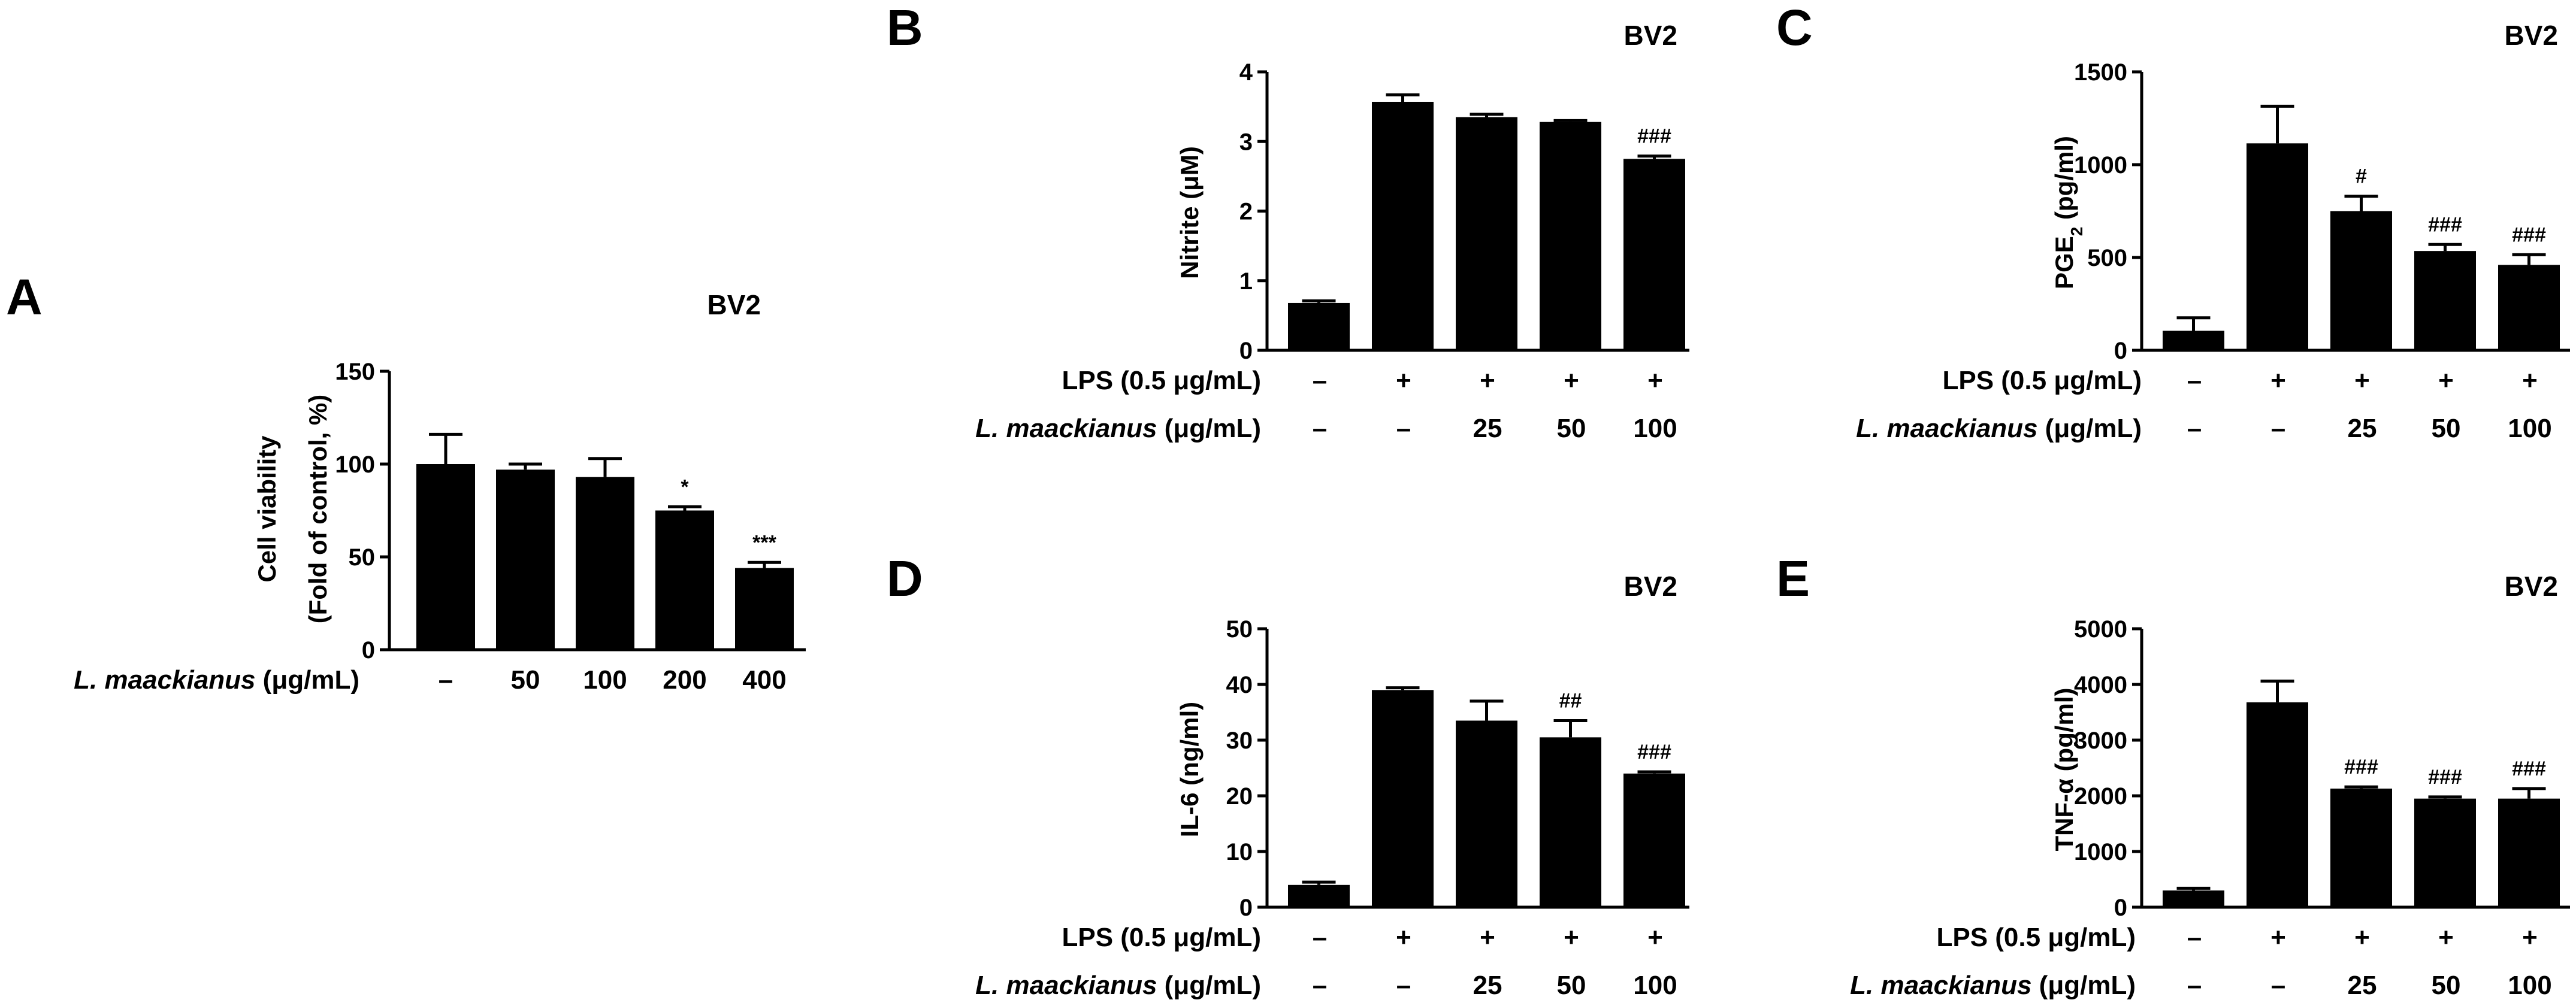  Describe the element at coordinates (2100, 72) in the screenshot. I see `y-tick-label: 1500` at that location.